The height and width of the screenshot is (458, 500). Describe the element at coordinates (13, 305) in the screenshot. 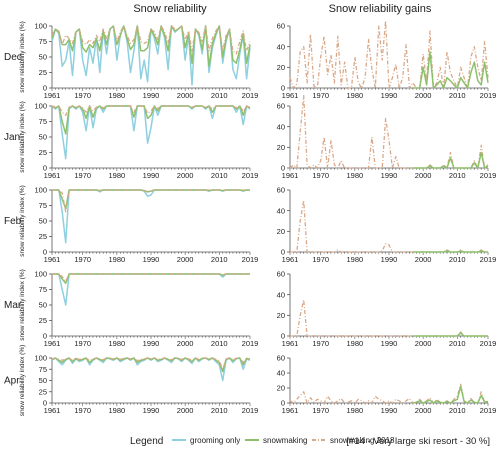

I see `month-label-mar: Mar` at that location.